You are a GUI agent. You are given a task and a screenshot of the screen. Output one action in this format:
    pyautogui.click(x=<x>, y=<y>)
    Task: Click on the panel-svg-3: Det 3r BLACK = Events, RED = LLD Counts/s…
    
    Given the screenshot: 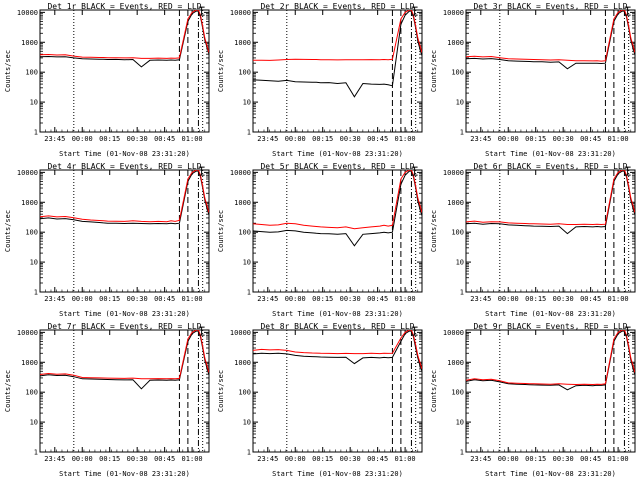 What is the action you would take?
    pyautogui.click(x=533, y=80)
    